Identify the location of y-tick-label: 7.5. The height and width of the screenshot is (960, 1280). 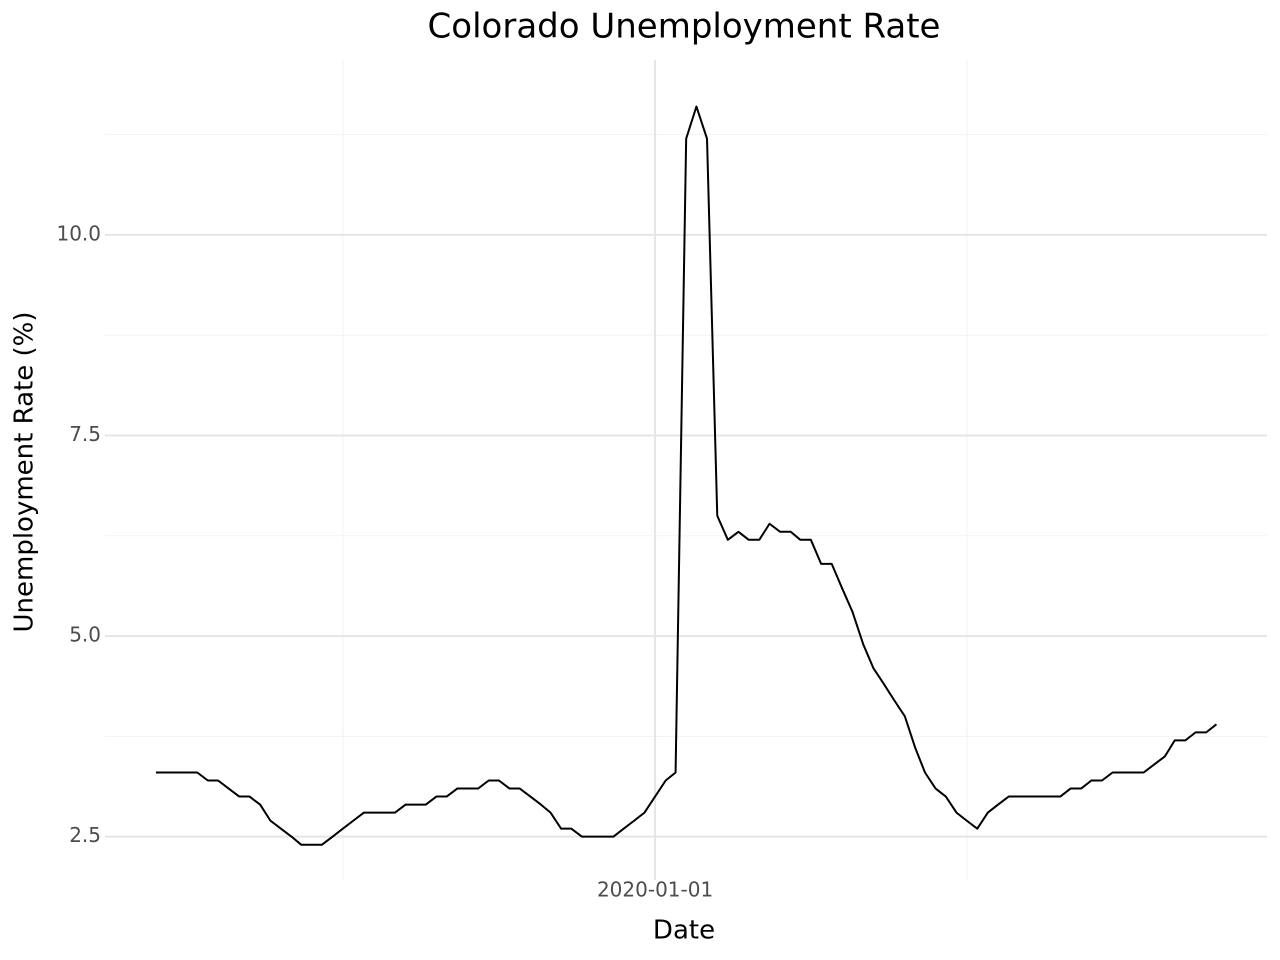
(85, 434).